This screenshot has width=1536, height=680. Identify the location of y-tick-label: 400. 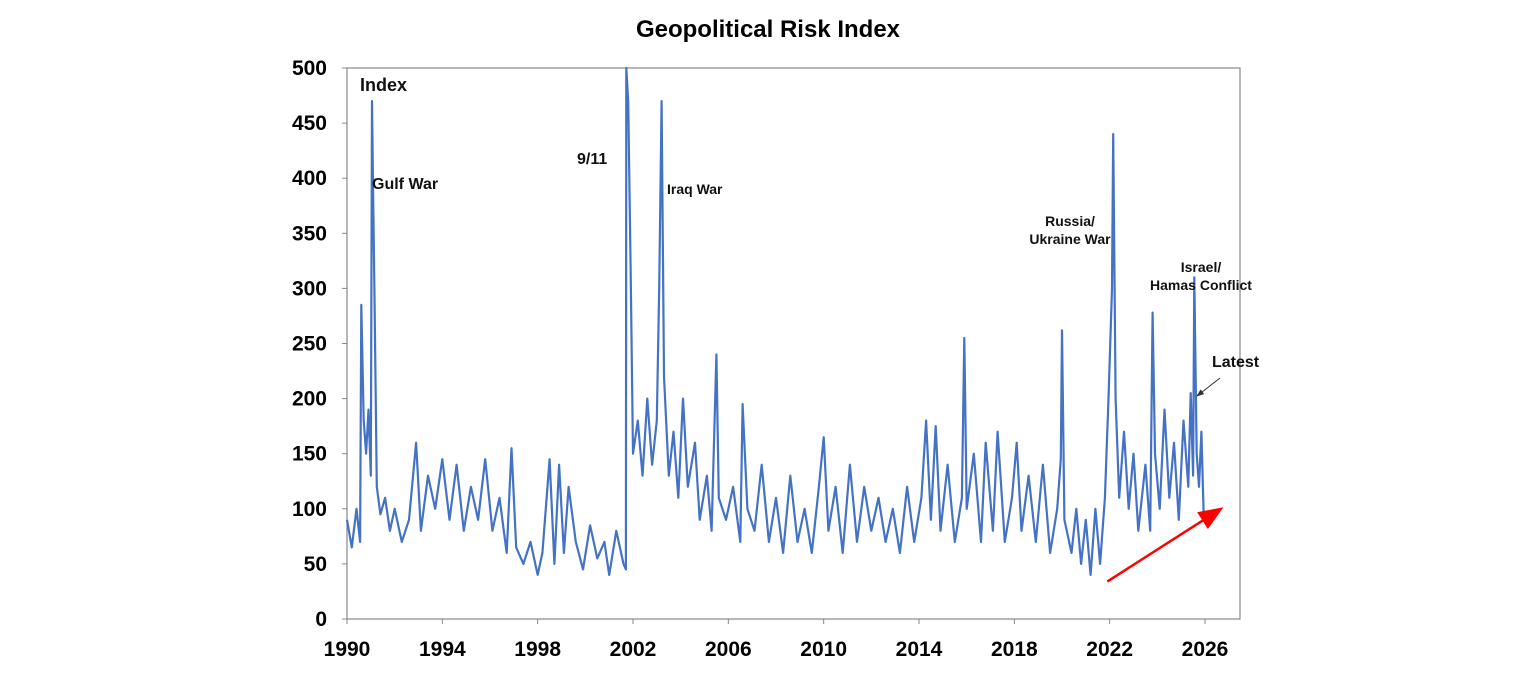
(309, 178).